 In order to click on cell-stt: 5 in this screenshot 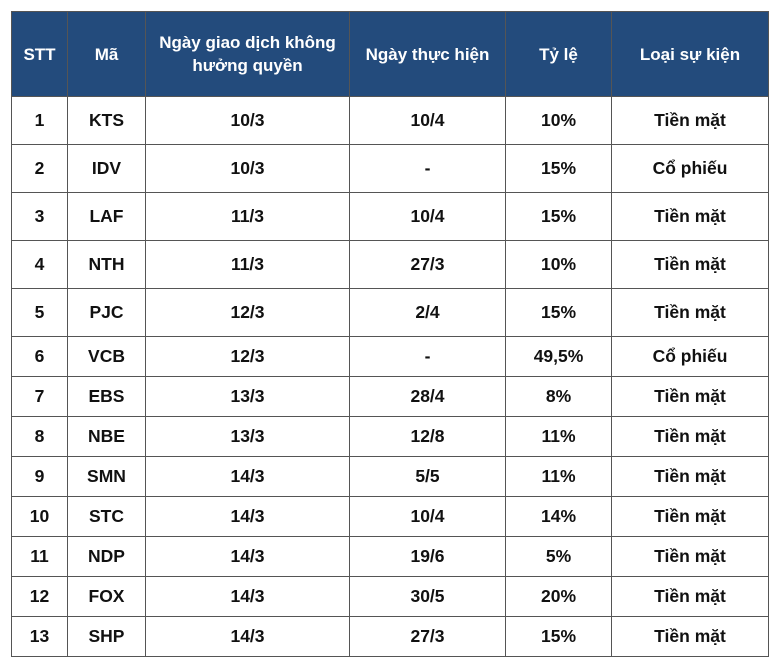, I will do `click(39, 312)`.